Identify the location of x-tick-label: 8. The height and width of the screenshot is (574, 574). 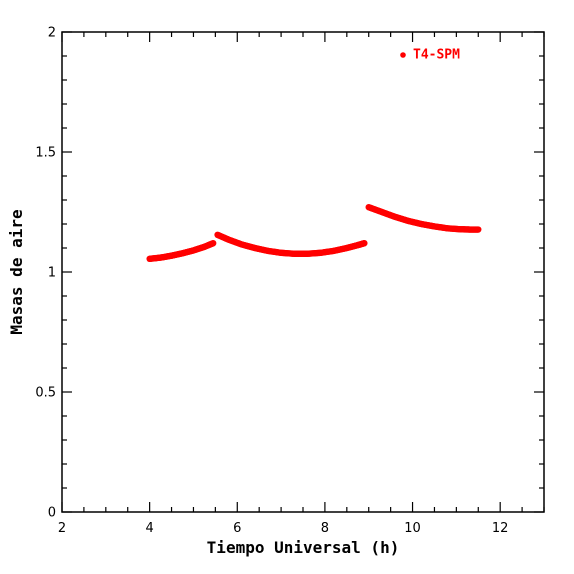
(325, 528).